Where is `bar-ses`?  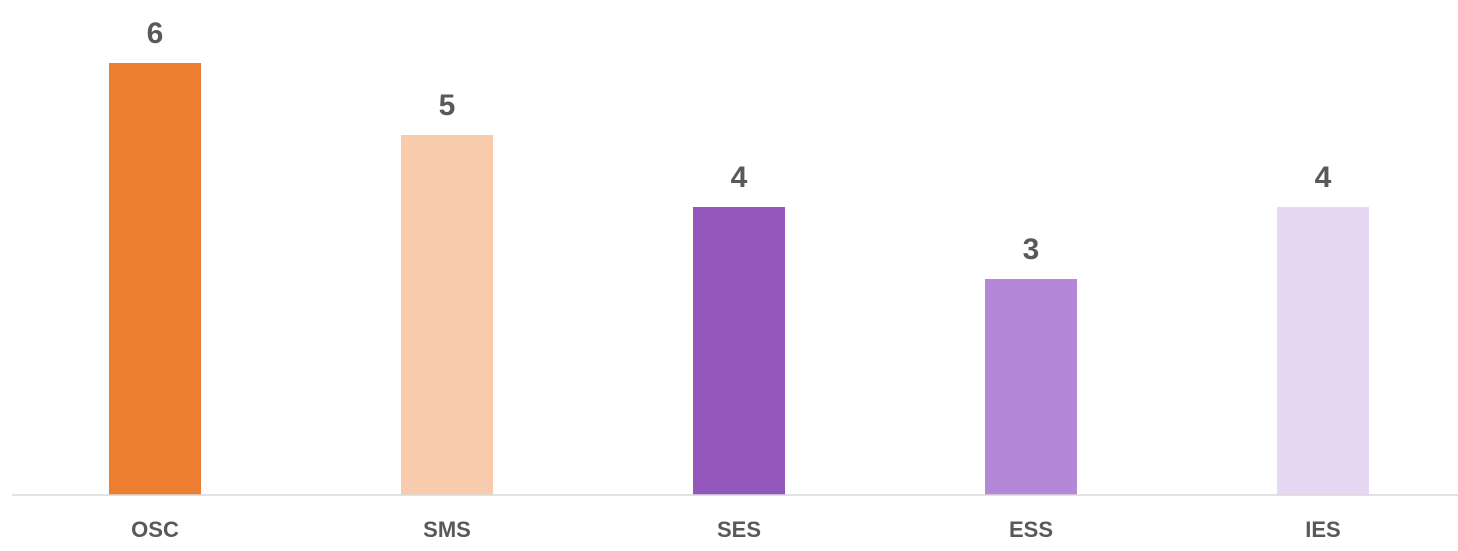
bar-ses is located at coordinates (739, 351).